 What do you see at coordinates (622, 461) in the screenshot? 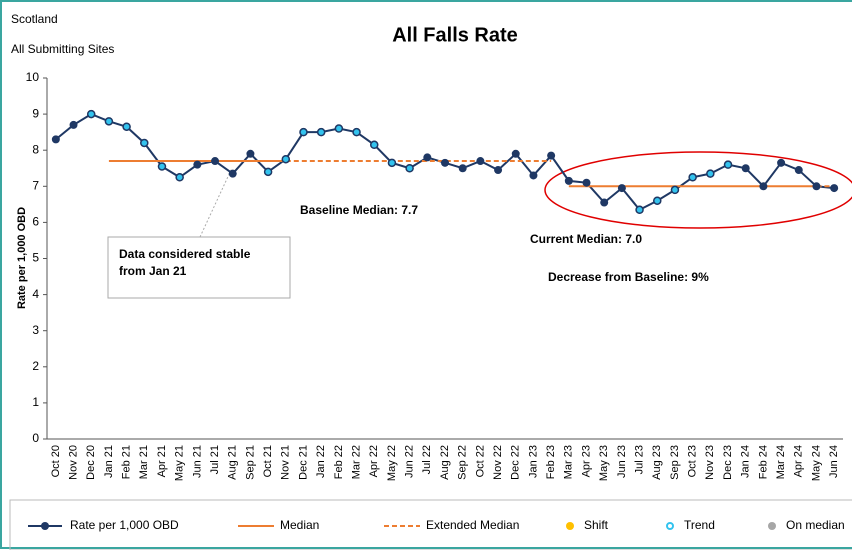
I see `x-tick-label: Jun 23` at bounding box center [622, 461].